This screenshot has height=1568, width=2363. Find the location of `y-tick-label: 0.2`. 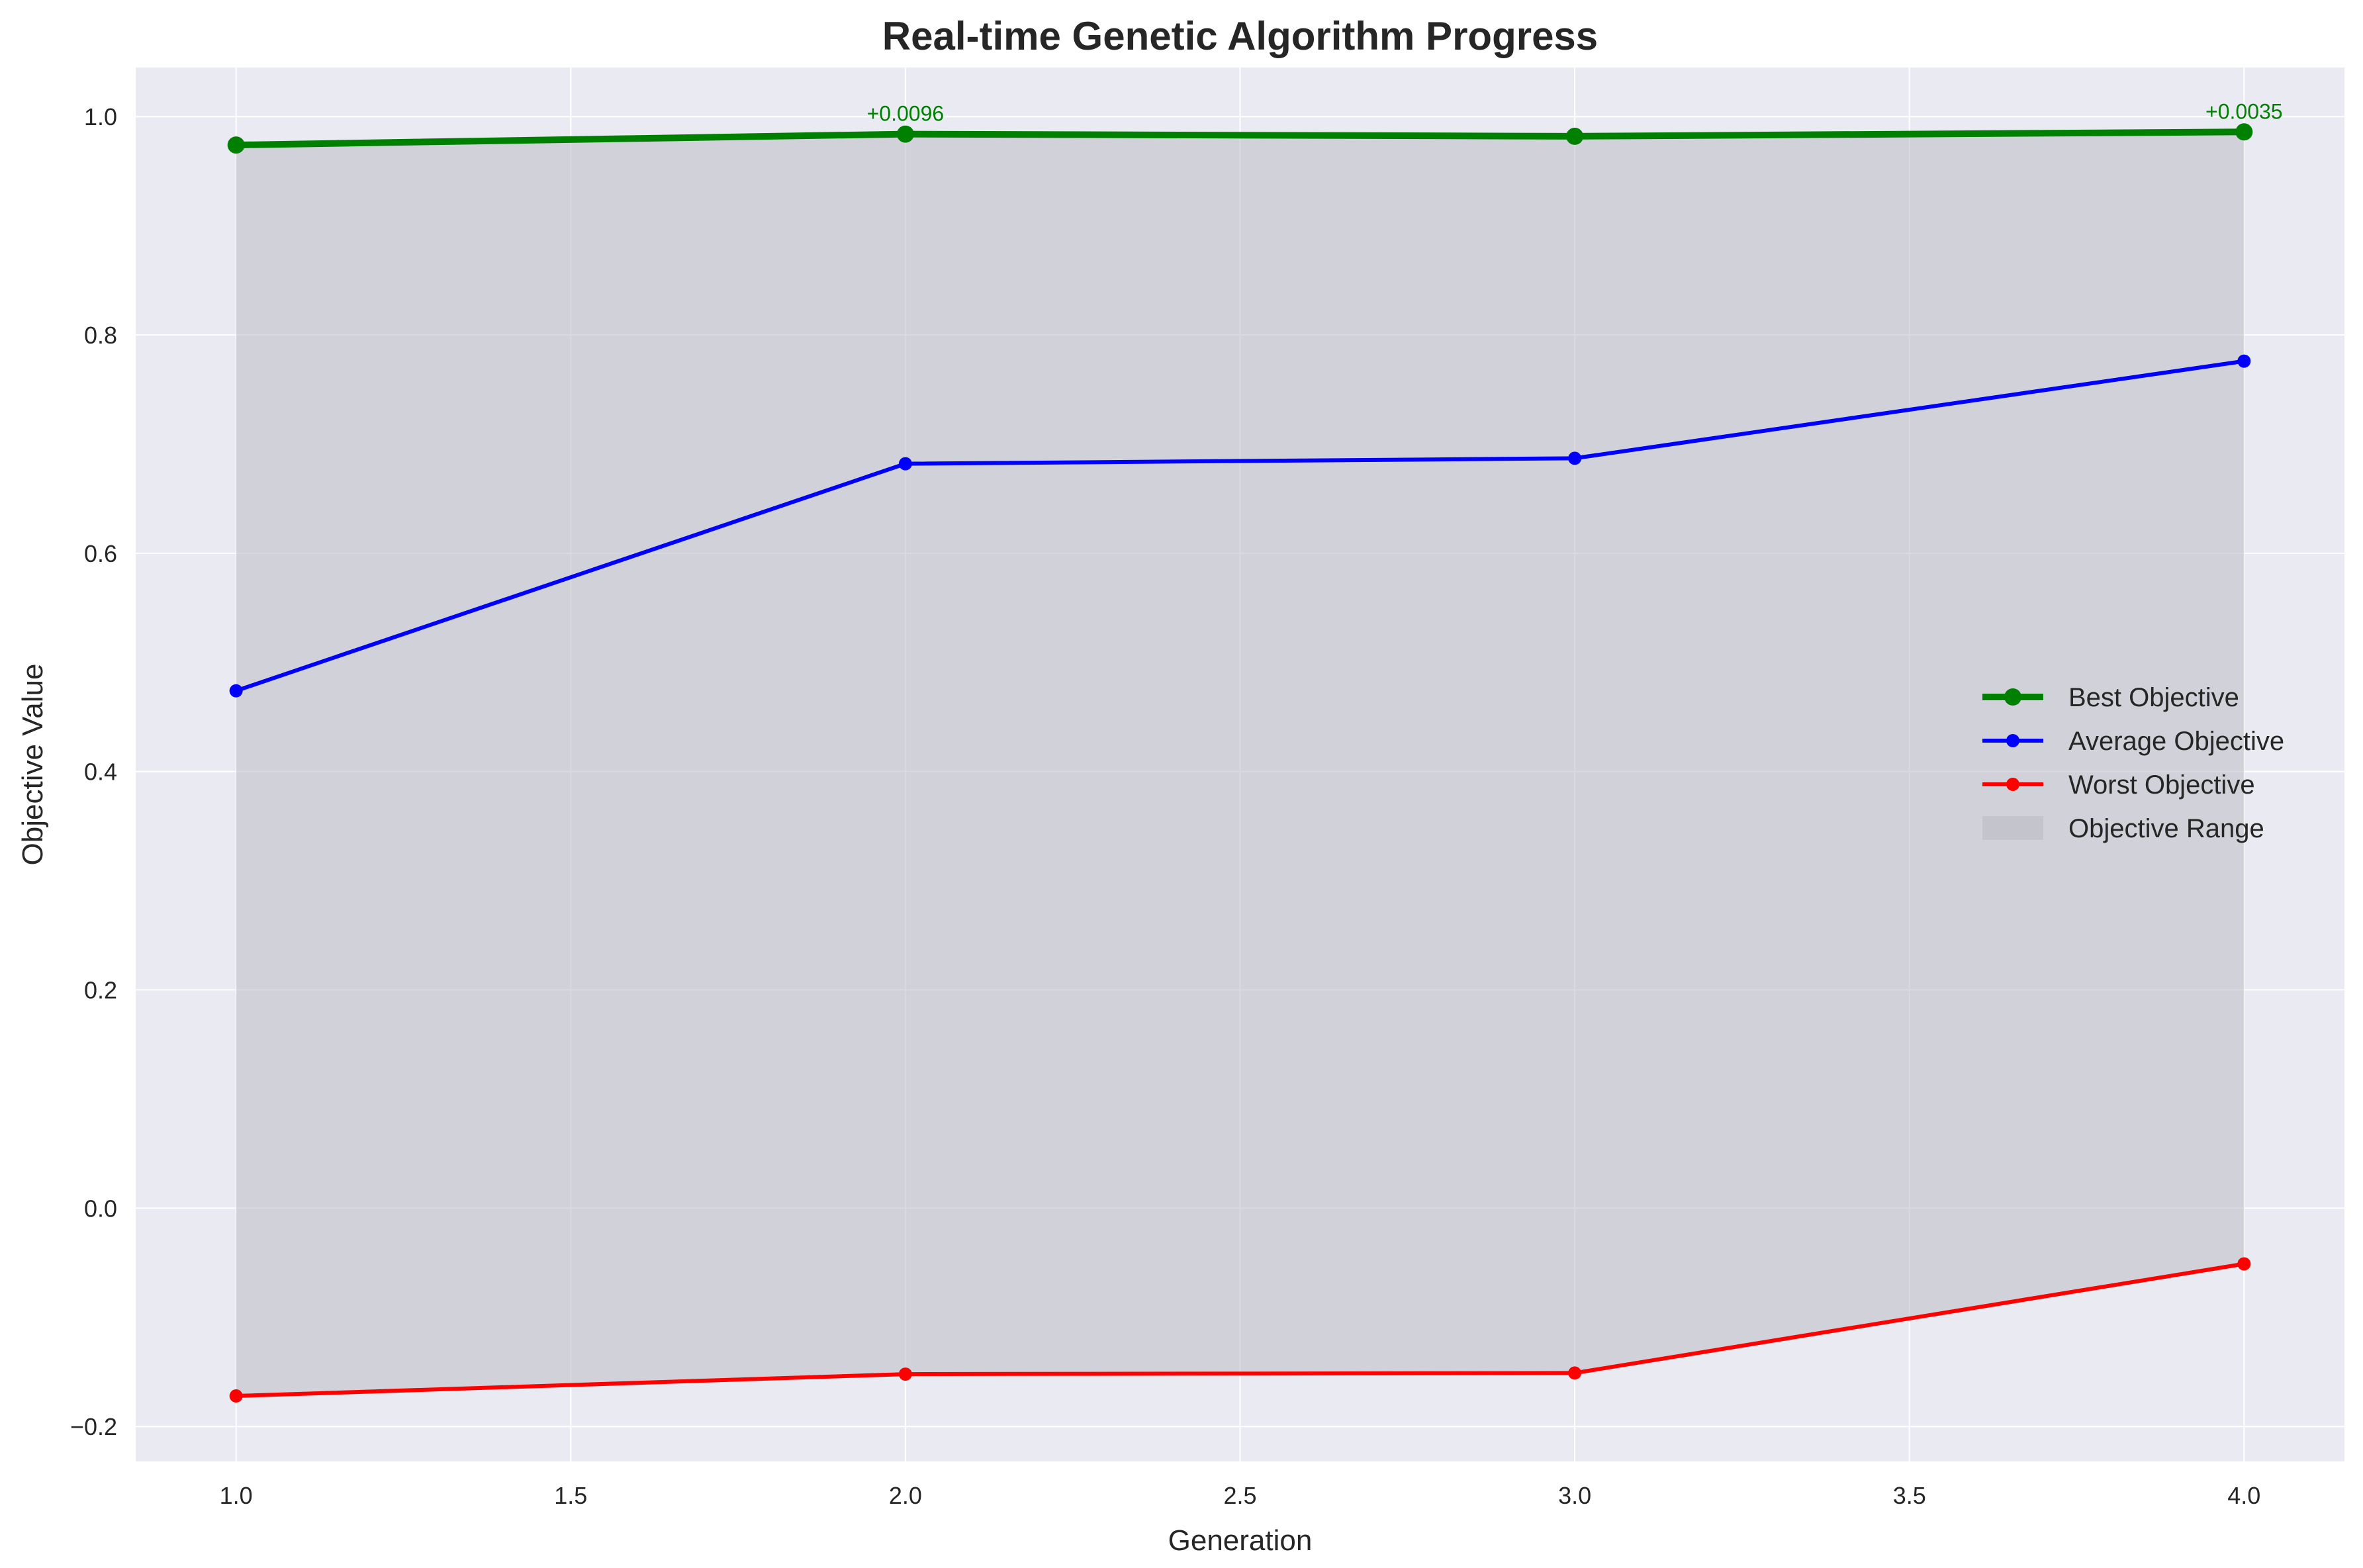

y-tick-label: 0.2 is located at coordinates (100, 990).